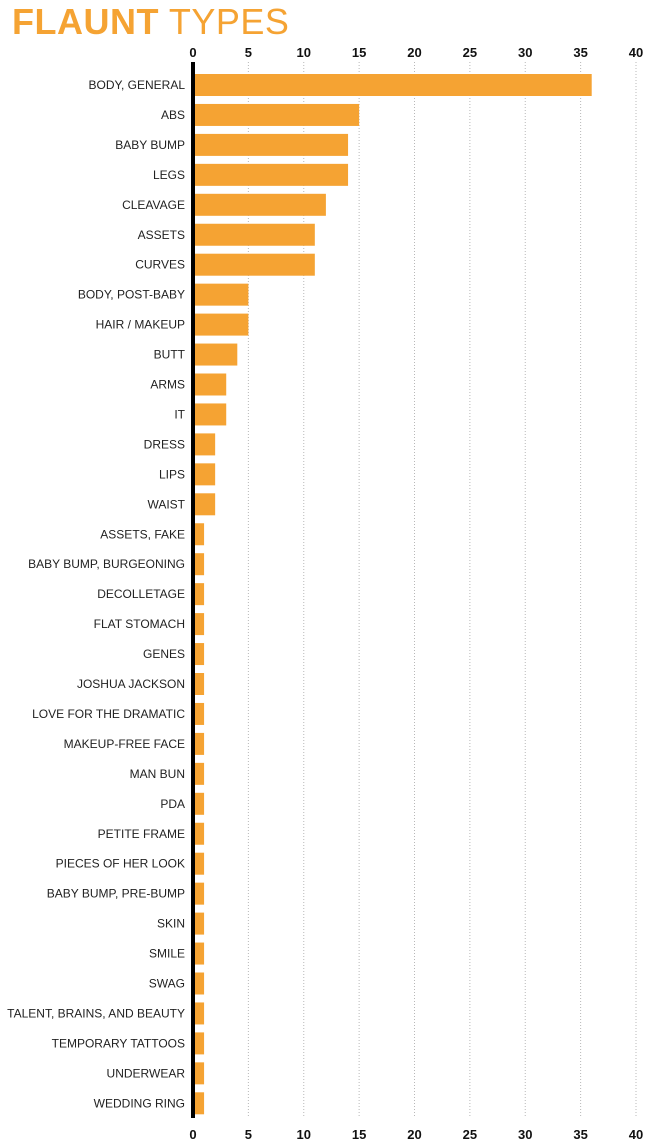 The image size is (645, 1142). Describe the element at coordinates (359, 1134) in the screenshot. I see `x-tick-label-bottom: 15` at that location.